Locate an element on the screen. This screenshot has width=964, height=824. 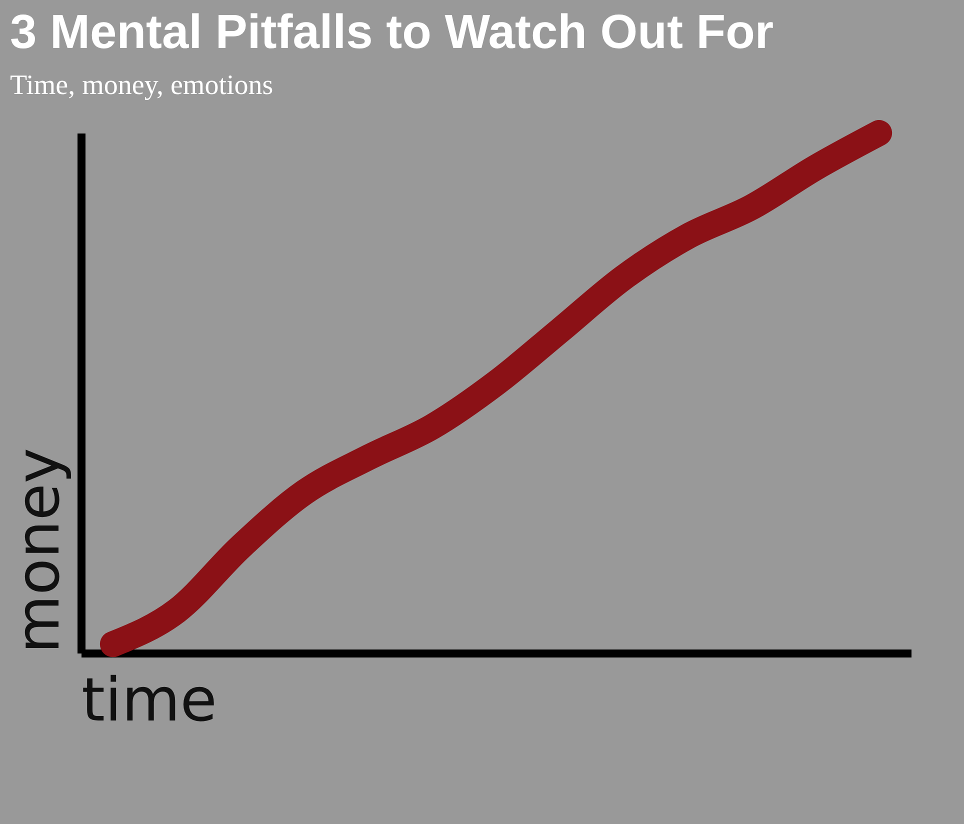
y-axis-title: money is located at coordinates (39, 551).